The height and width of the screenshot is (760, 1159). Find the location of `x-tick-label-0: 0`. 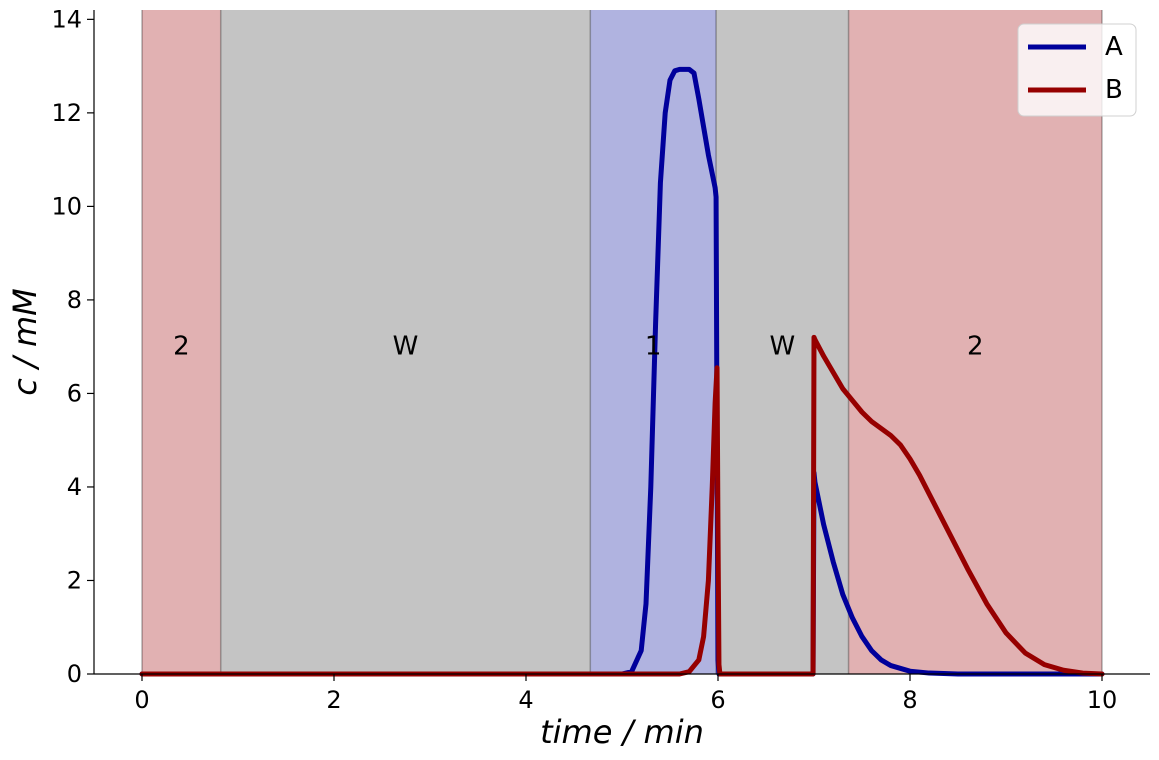

x-tick-label-0: 0 is located at coordinates (141, 700).